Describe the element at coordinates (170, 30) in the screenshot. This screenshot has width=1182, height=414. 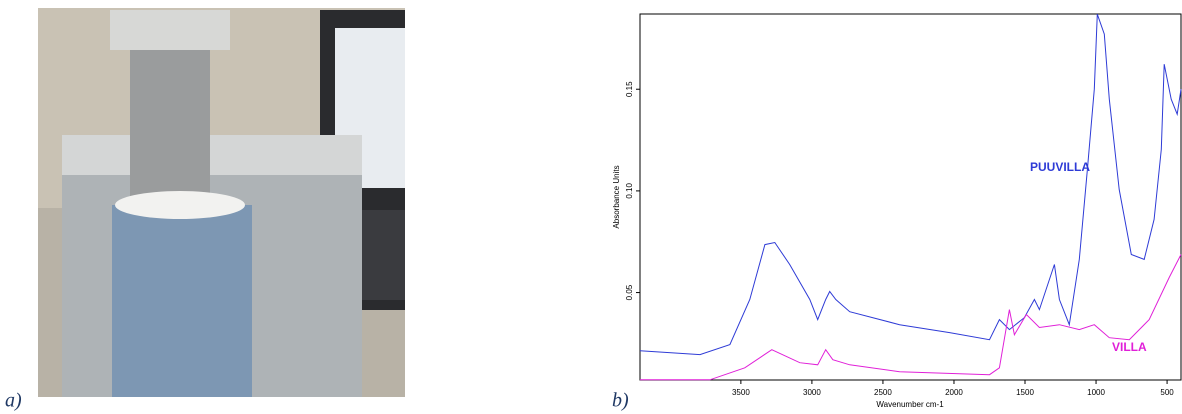
I see `press-head` at that location.